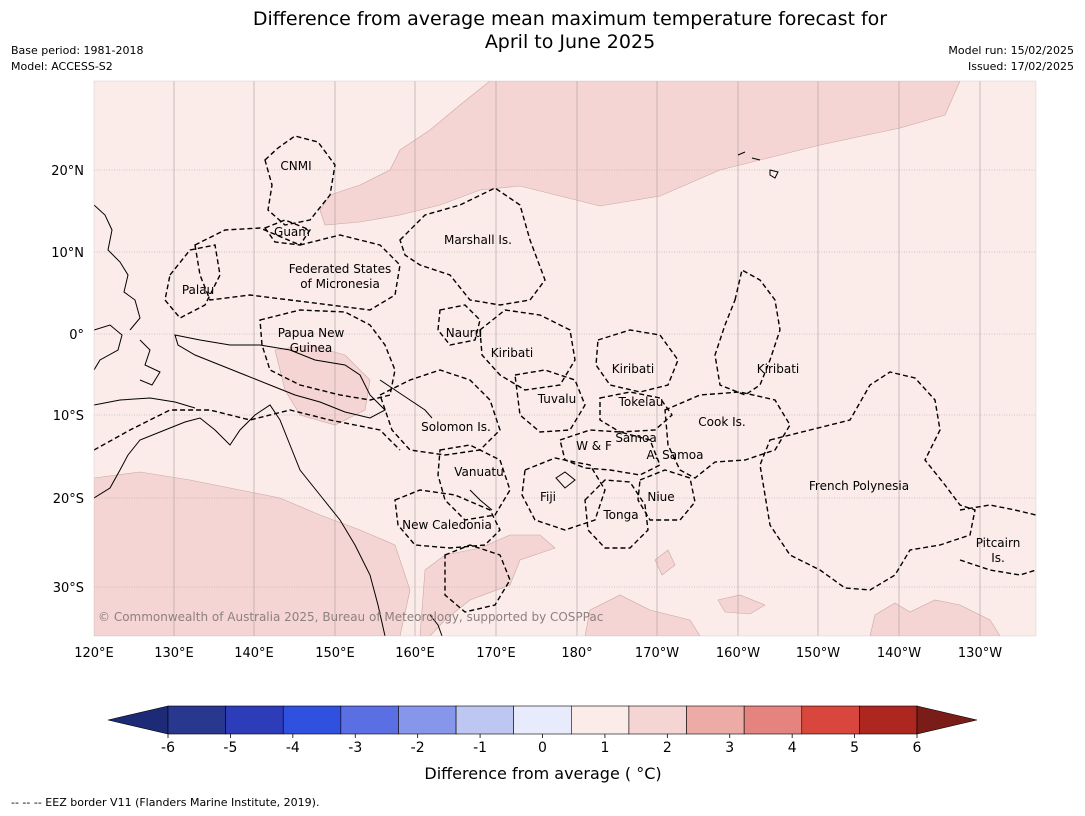 The height and width of the screenshot is (816, 1085). I want to click on lon-label: 150°W, so click(818, 653).